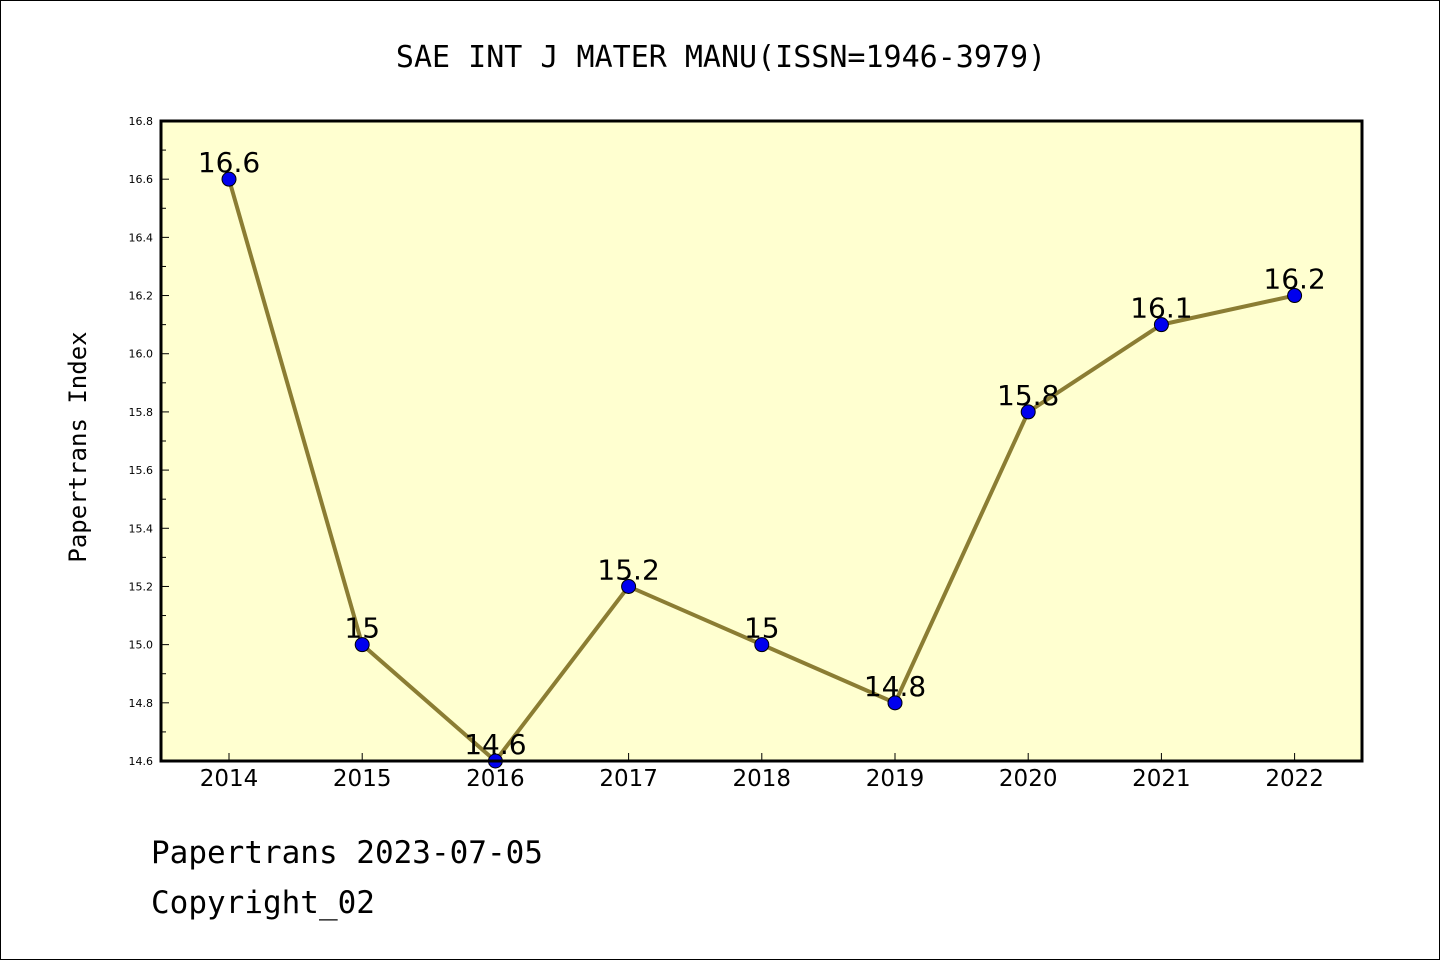  Describe the element at coordinates (141, 761) in the screenshot. I see `y-tick-label: 14.6` at that location.